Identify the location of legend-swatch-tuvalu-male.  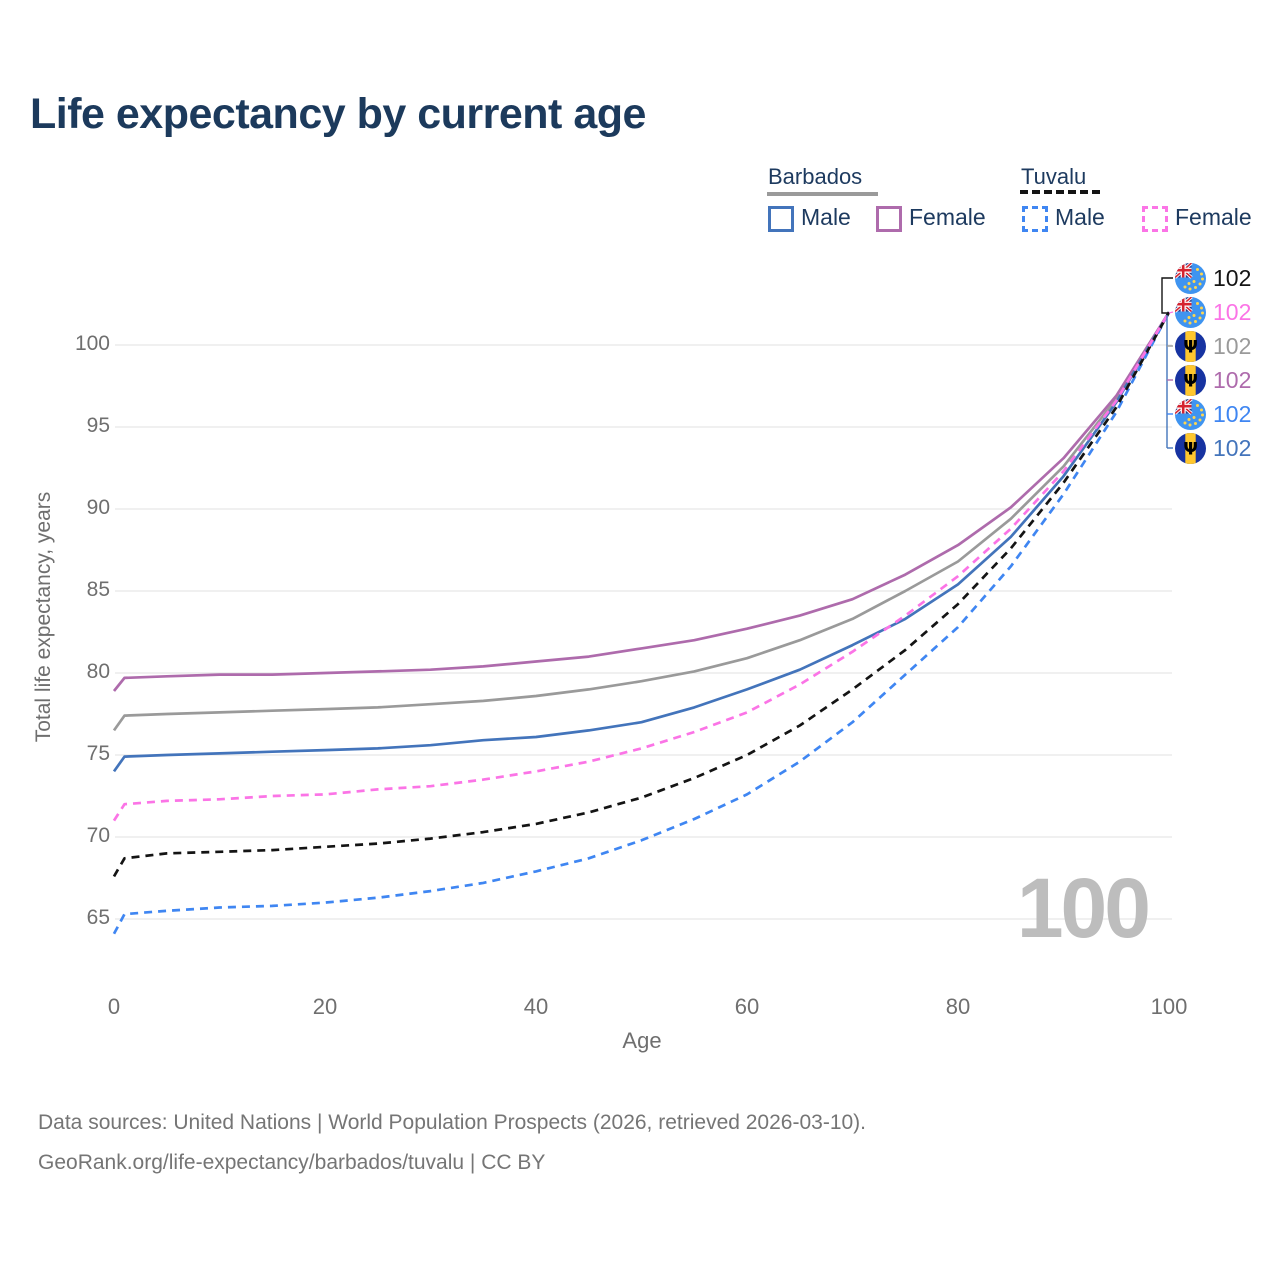
(1035, 219).